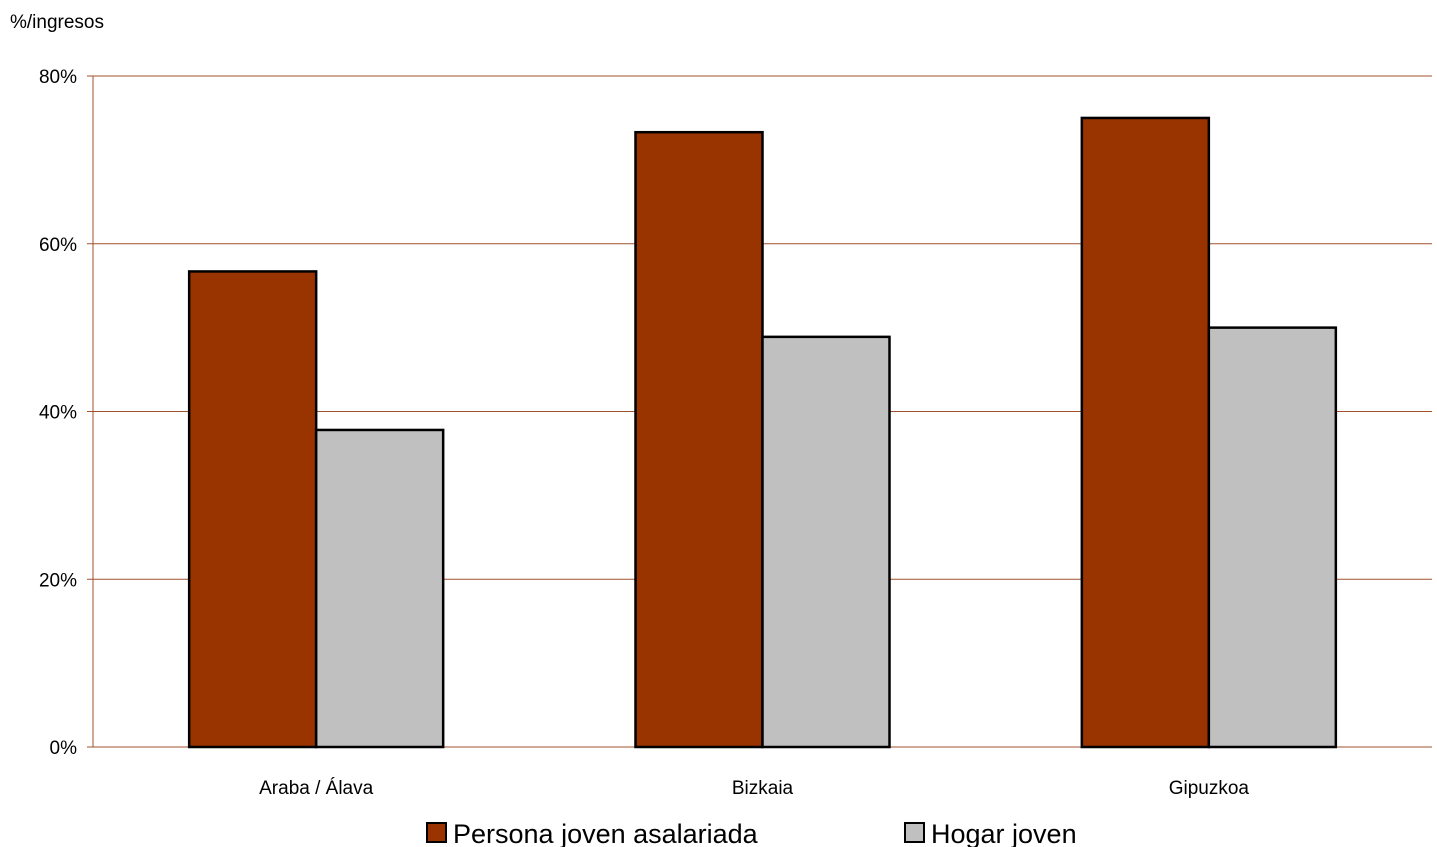 This screenshot has width=1437, height=847. What do you see at coordinates (64, 748) in the screenshot?
I see `y-tick-label: 0%` at bounding box center [64, 748].